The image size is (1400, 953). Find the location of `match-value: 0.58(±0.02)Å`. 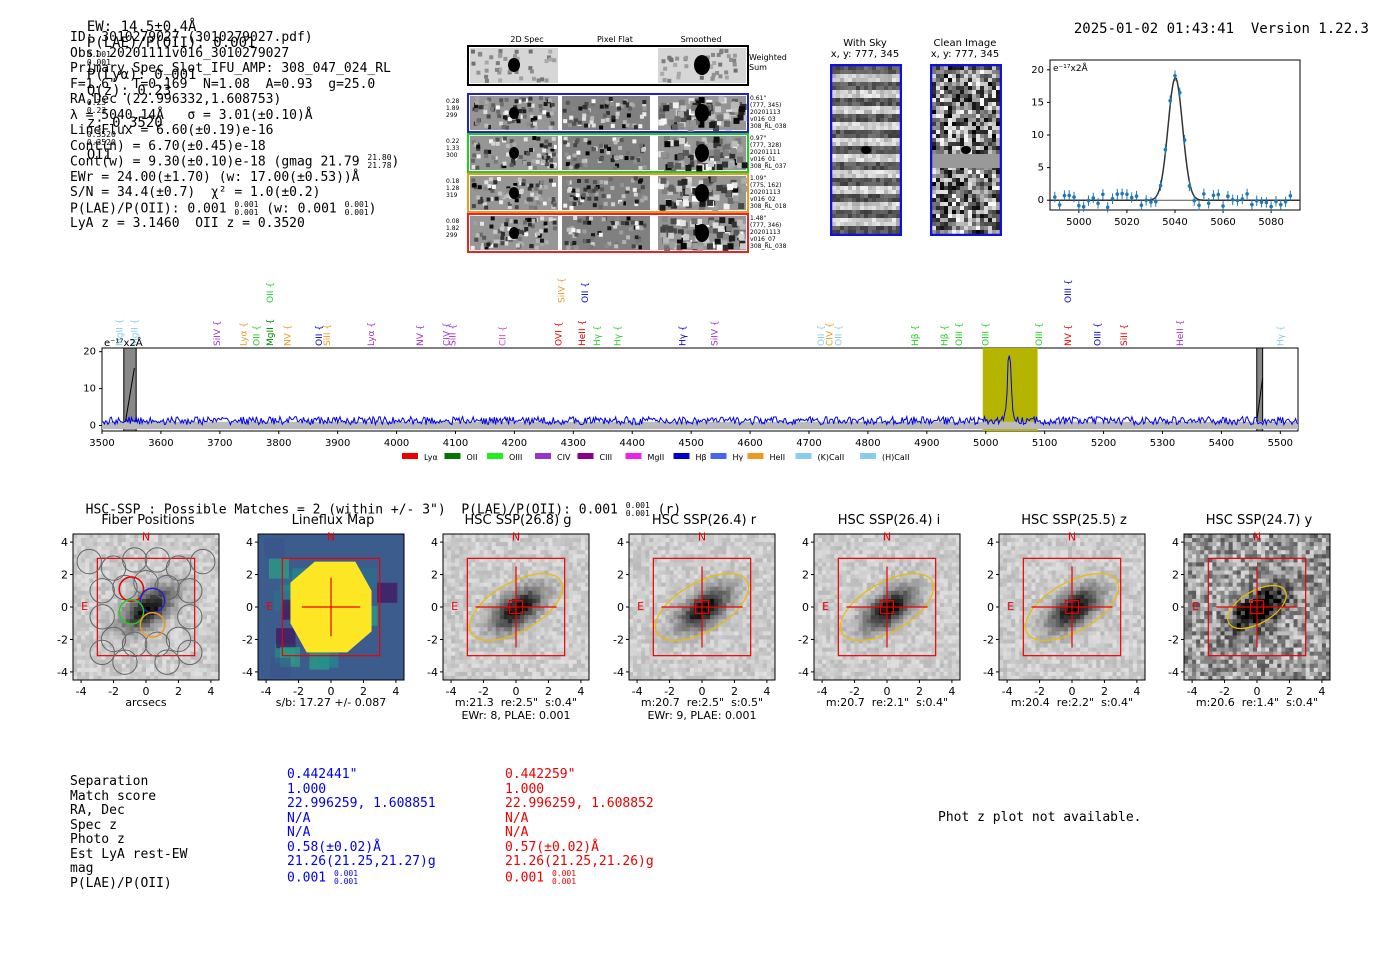

match-value: 0.58(±0.02)Å is located at coordinates (334, 847).